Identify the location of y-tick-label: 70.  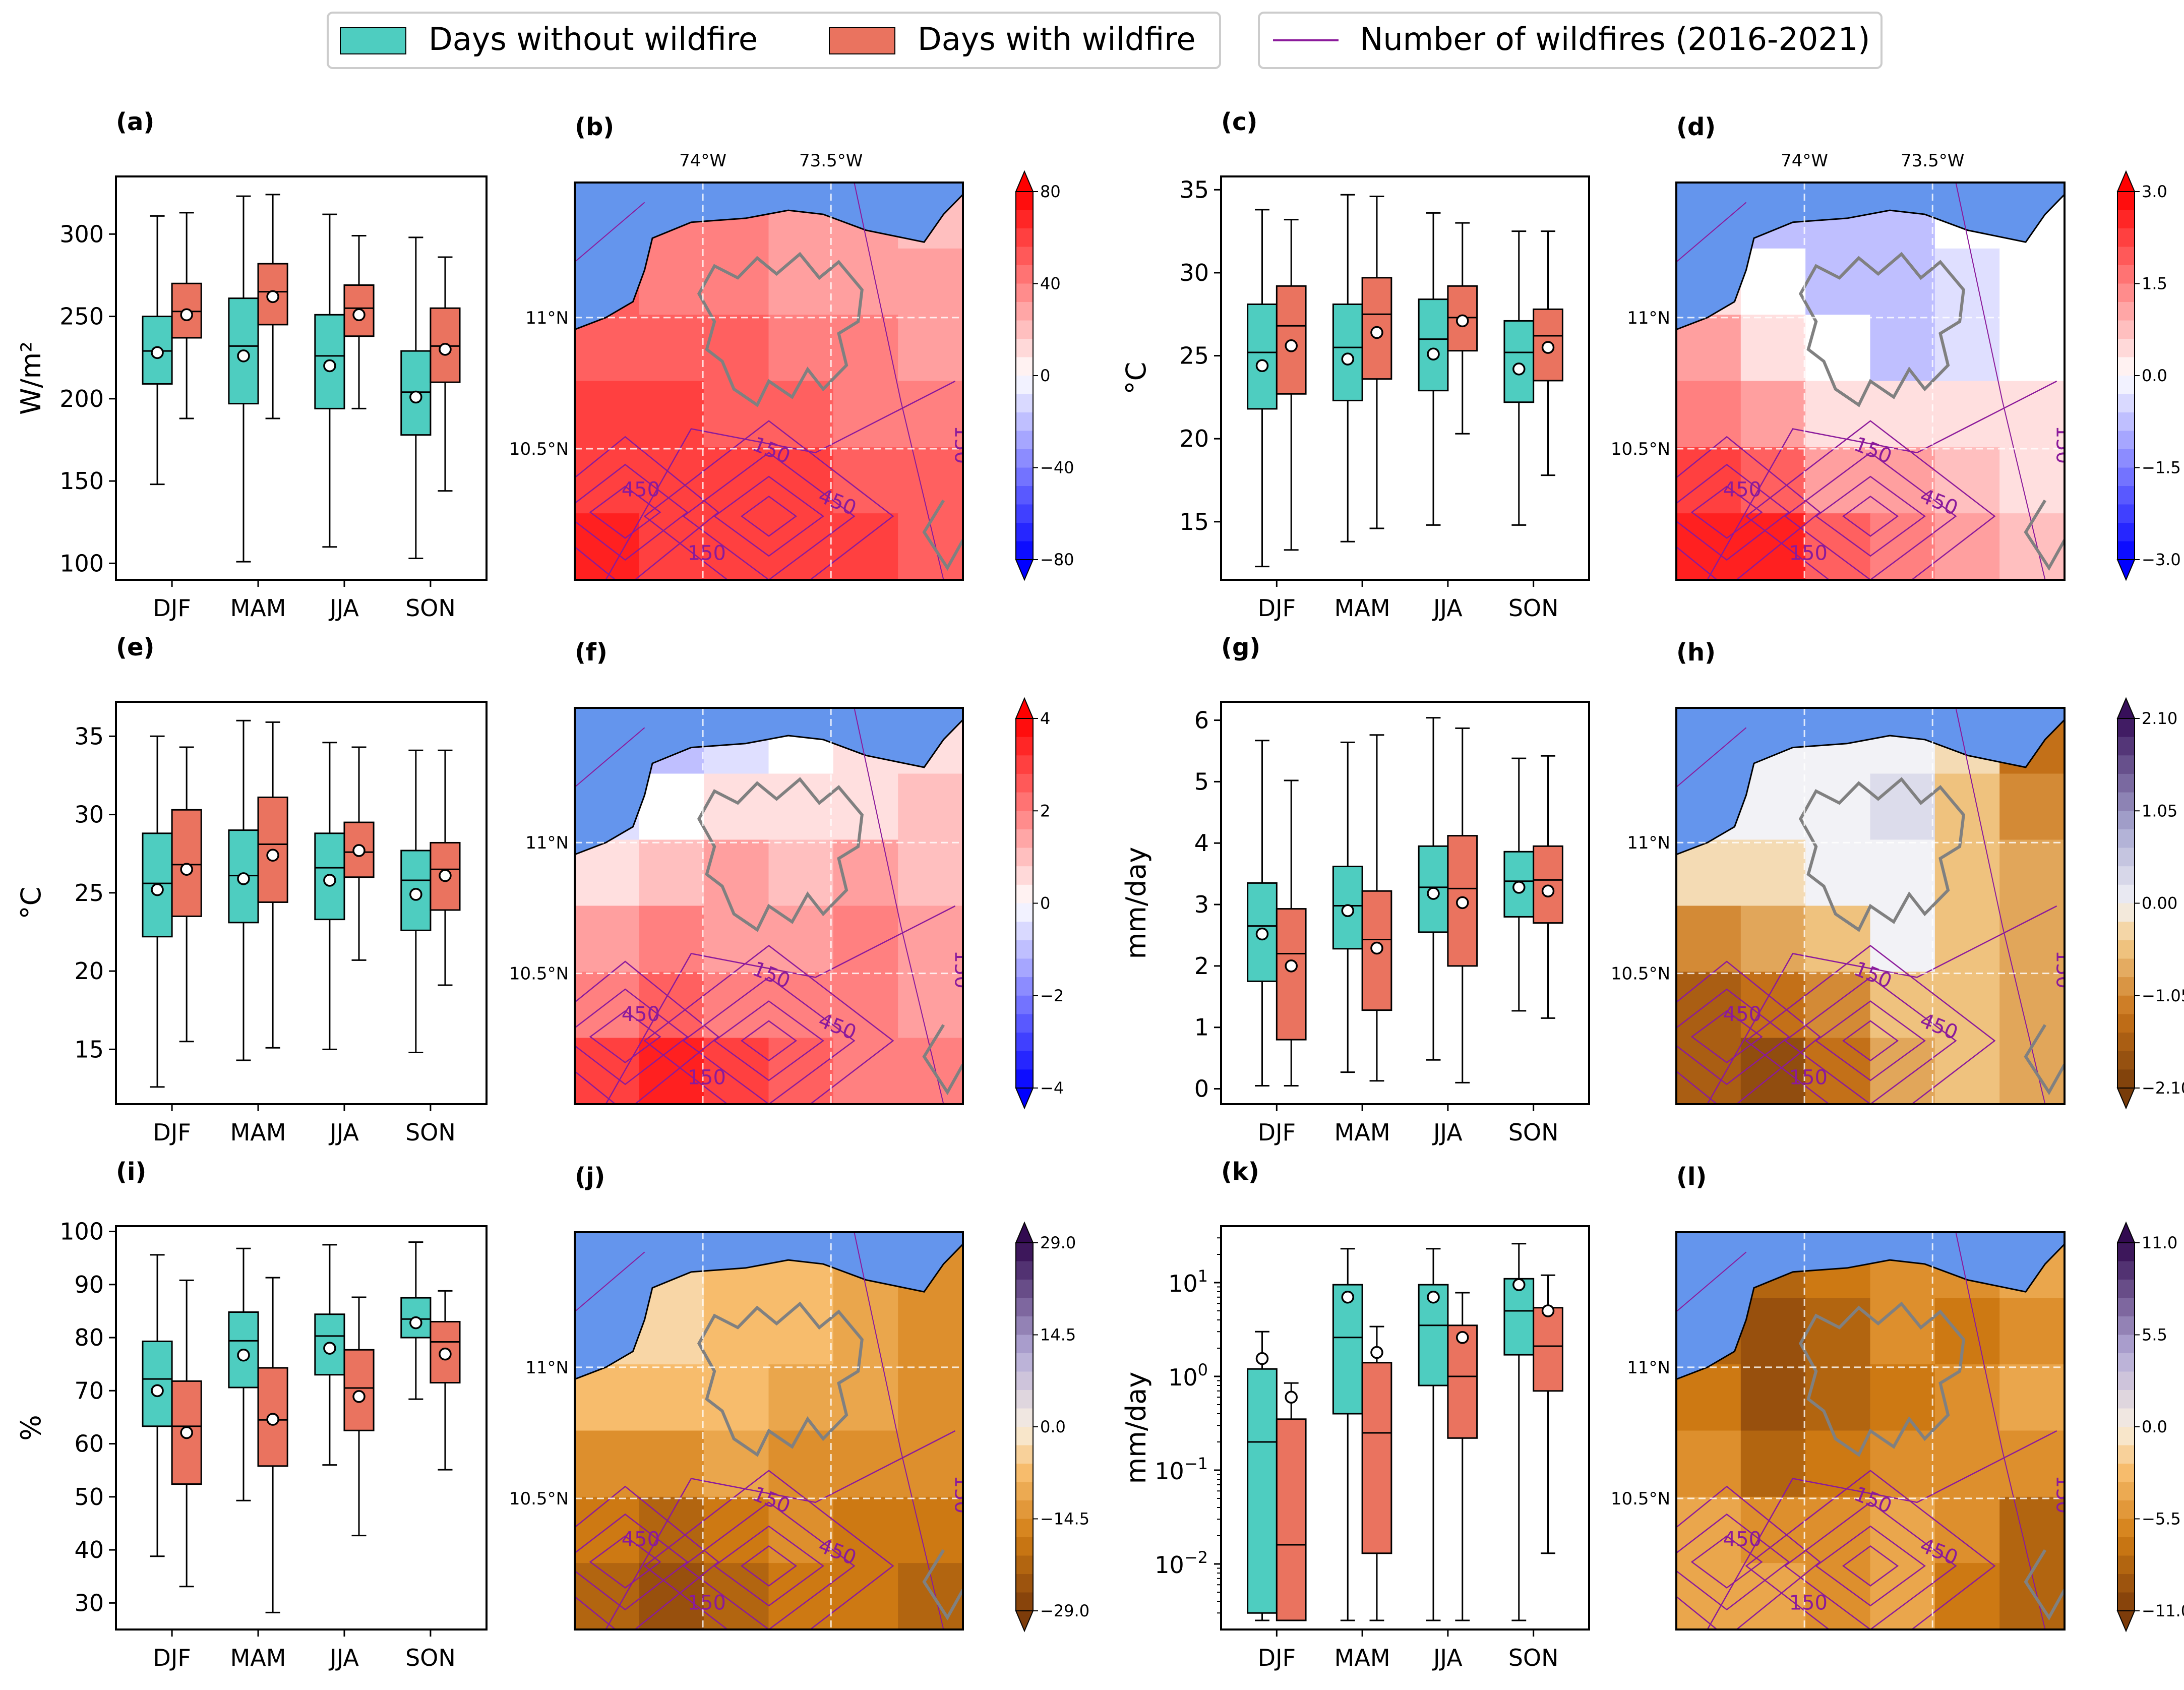
(89, 1391).